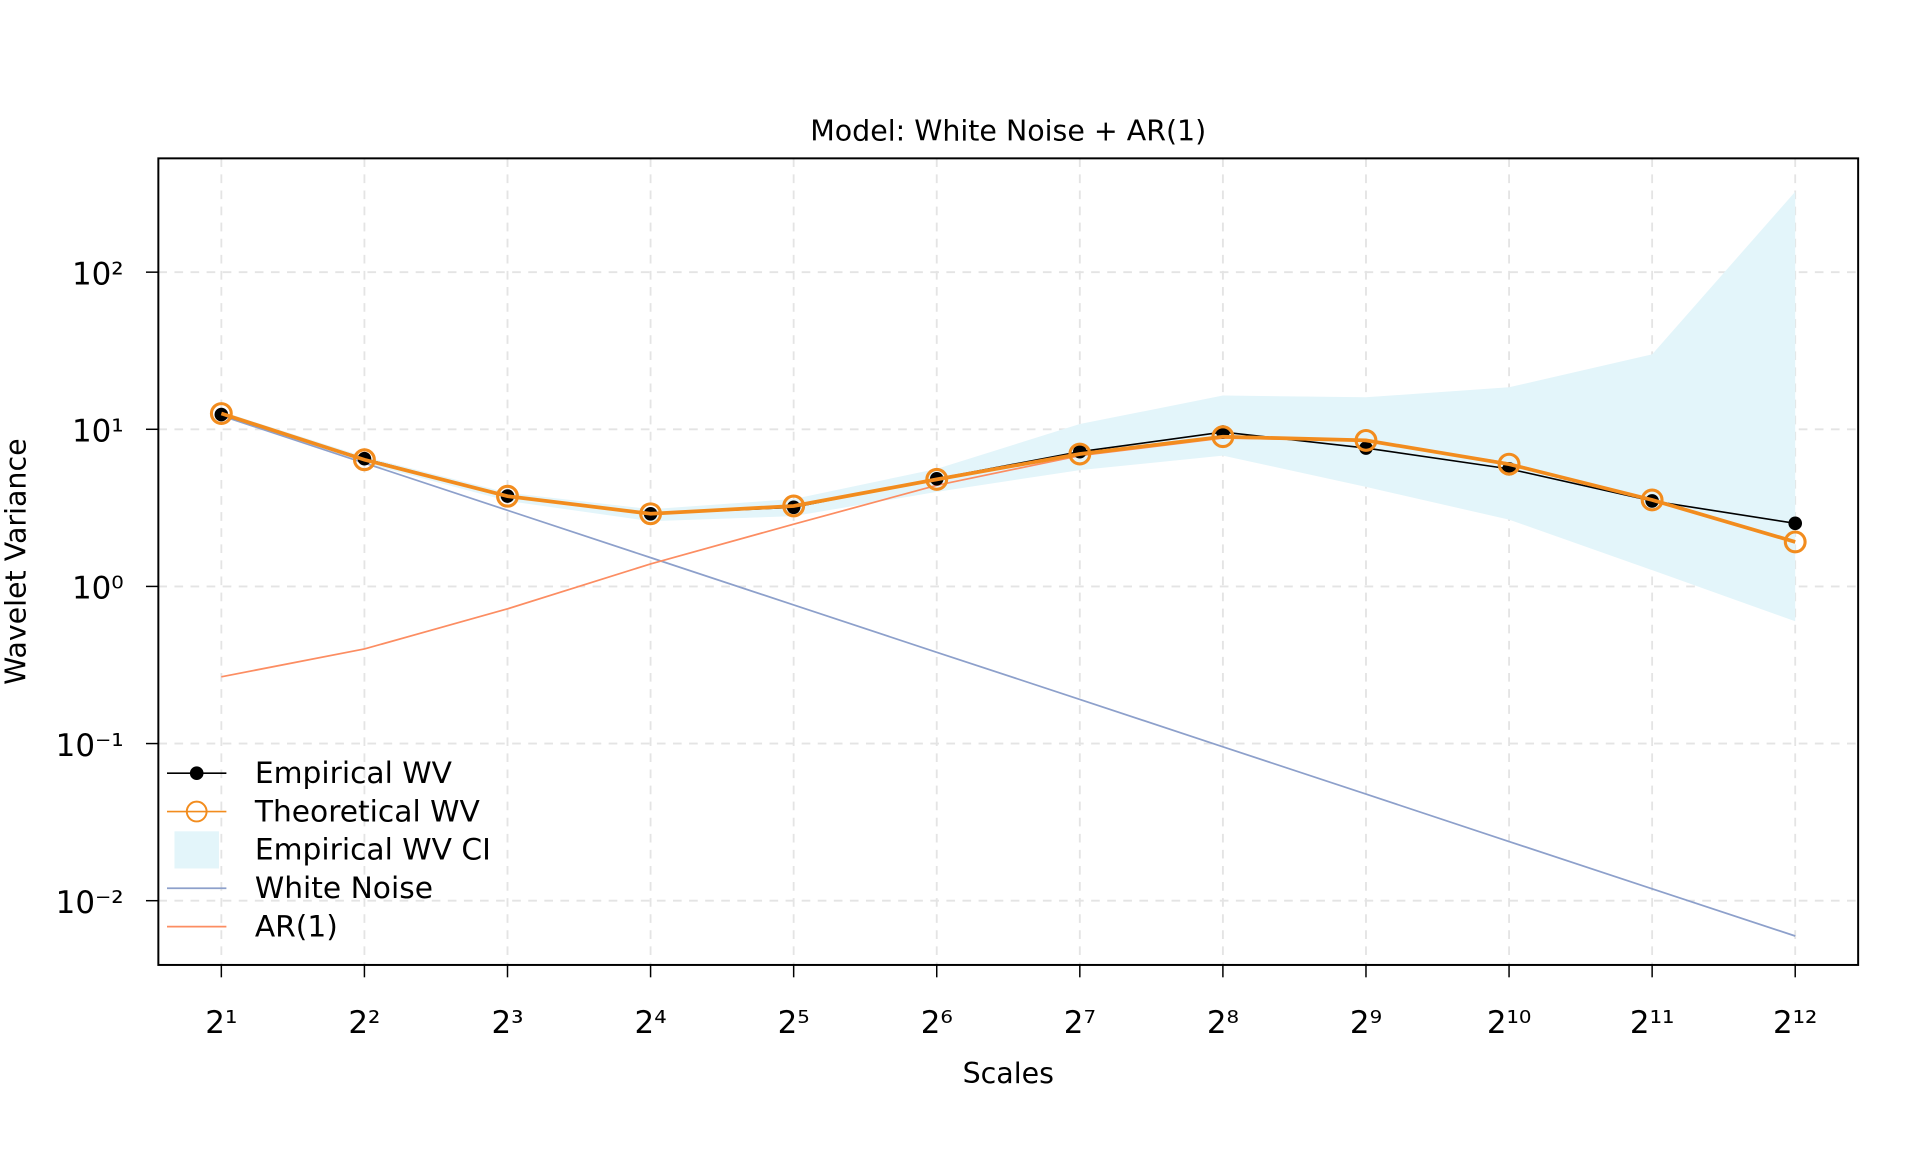  Describe the element at coordinates (344, 888) in the screenshot. I see `legend-label: White Noise` at that location.